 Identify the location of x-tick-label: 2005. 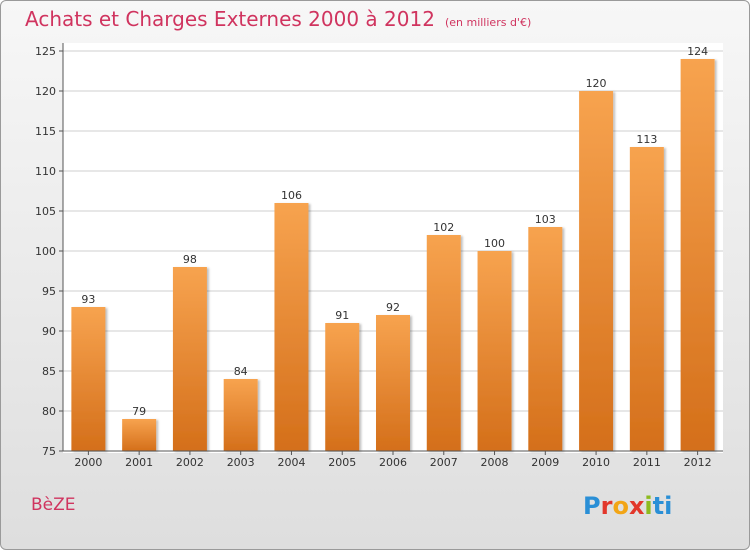
(342, 462).